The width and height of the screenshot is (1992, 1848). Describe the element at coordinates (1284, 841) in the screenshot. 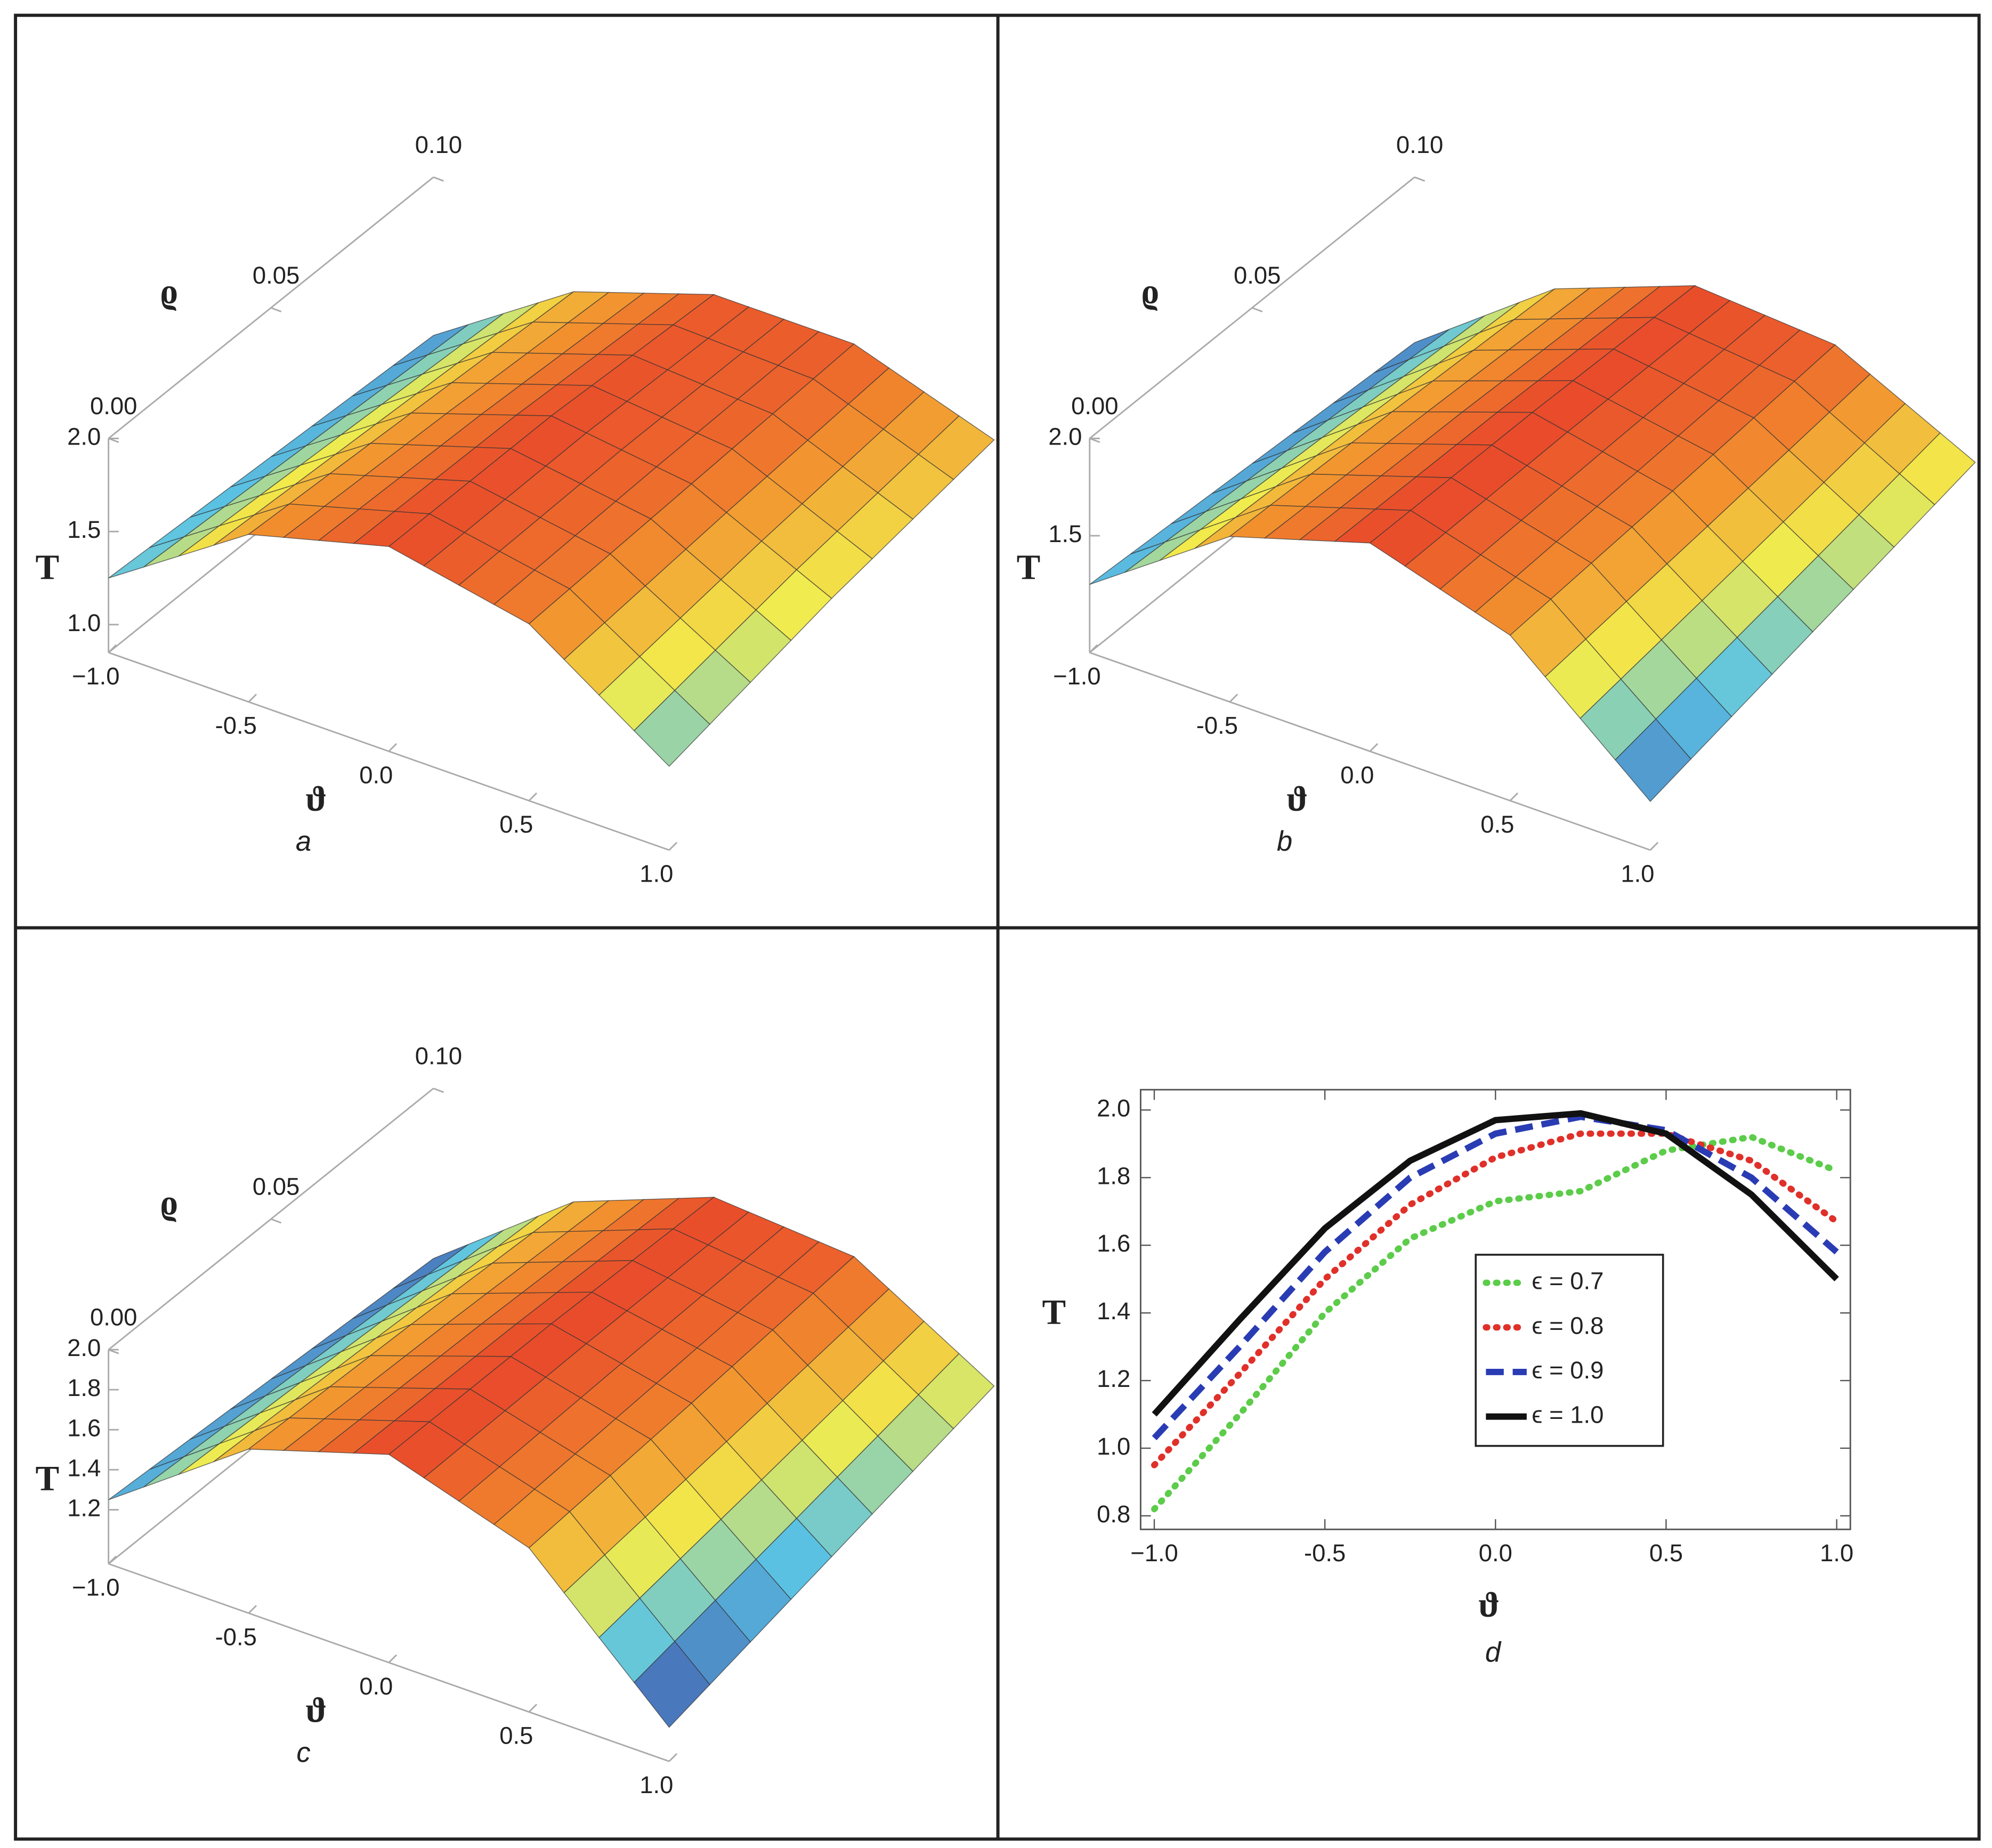

I see `panel-caption: b` at that location.